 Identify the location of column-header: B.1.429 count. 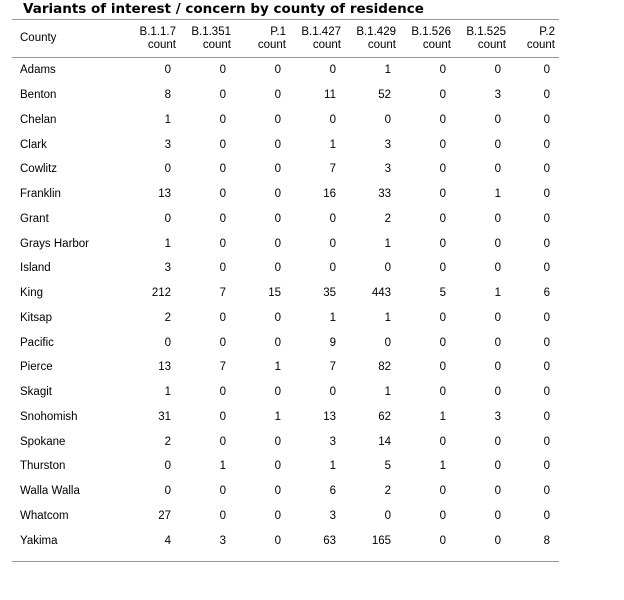
(372, 39).